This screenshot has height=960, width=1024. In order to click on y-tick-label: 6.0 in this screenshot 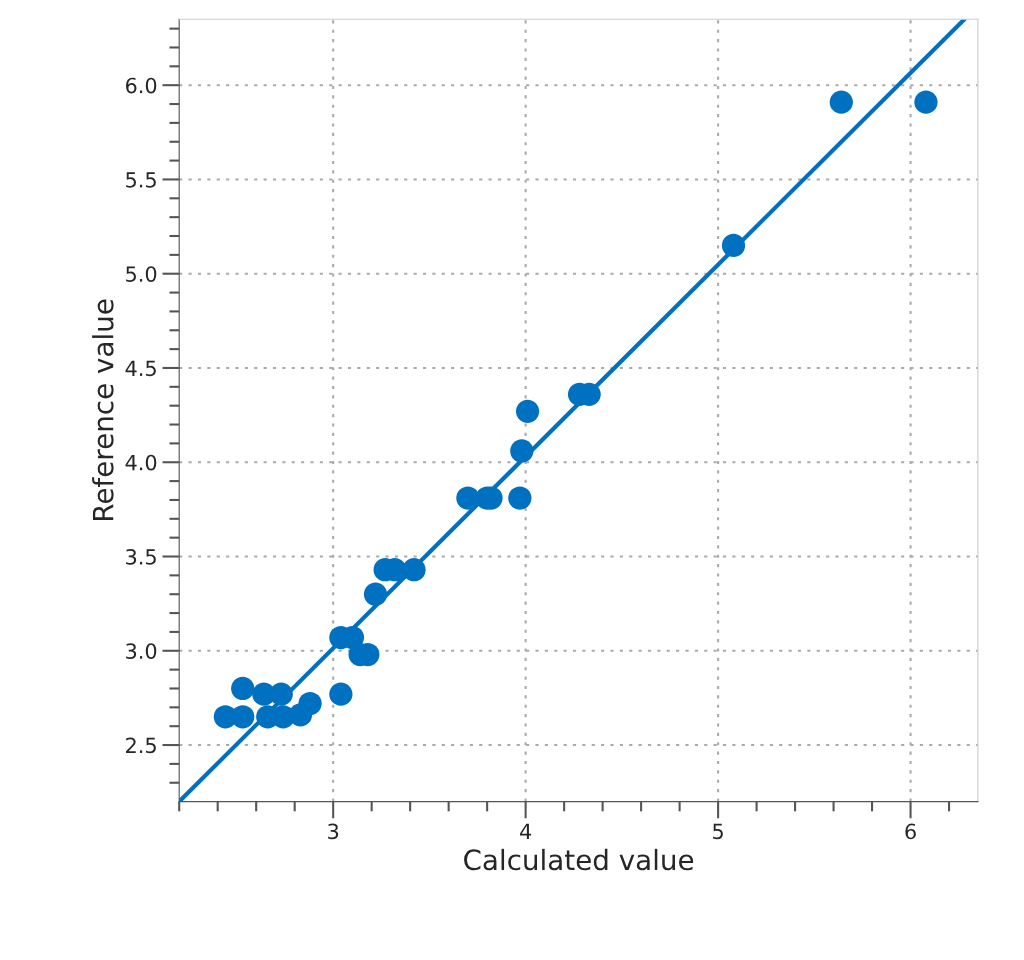, I will do `click(141, 85)`.